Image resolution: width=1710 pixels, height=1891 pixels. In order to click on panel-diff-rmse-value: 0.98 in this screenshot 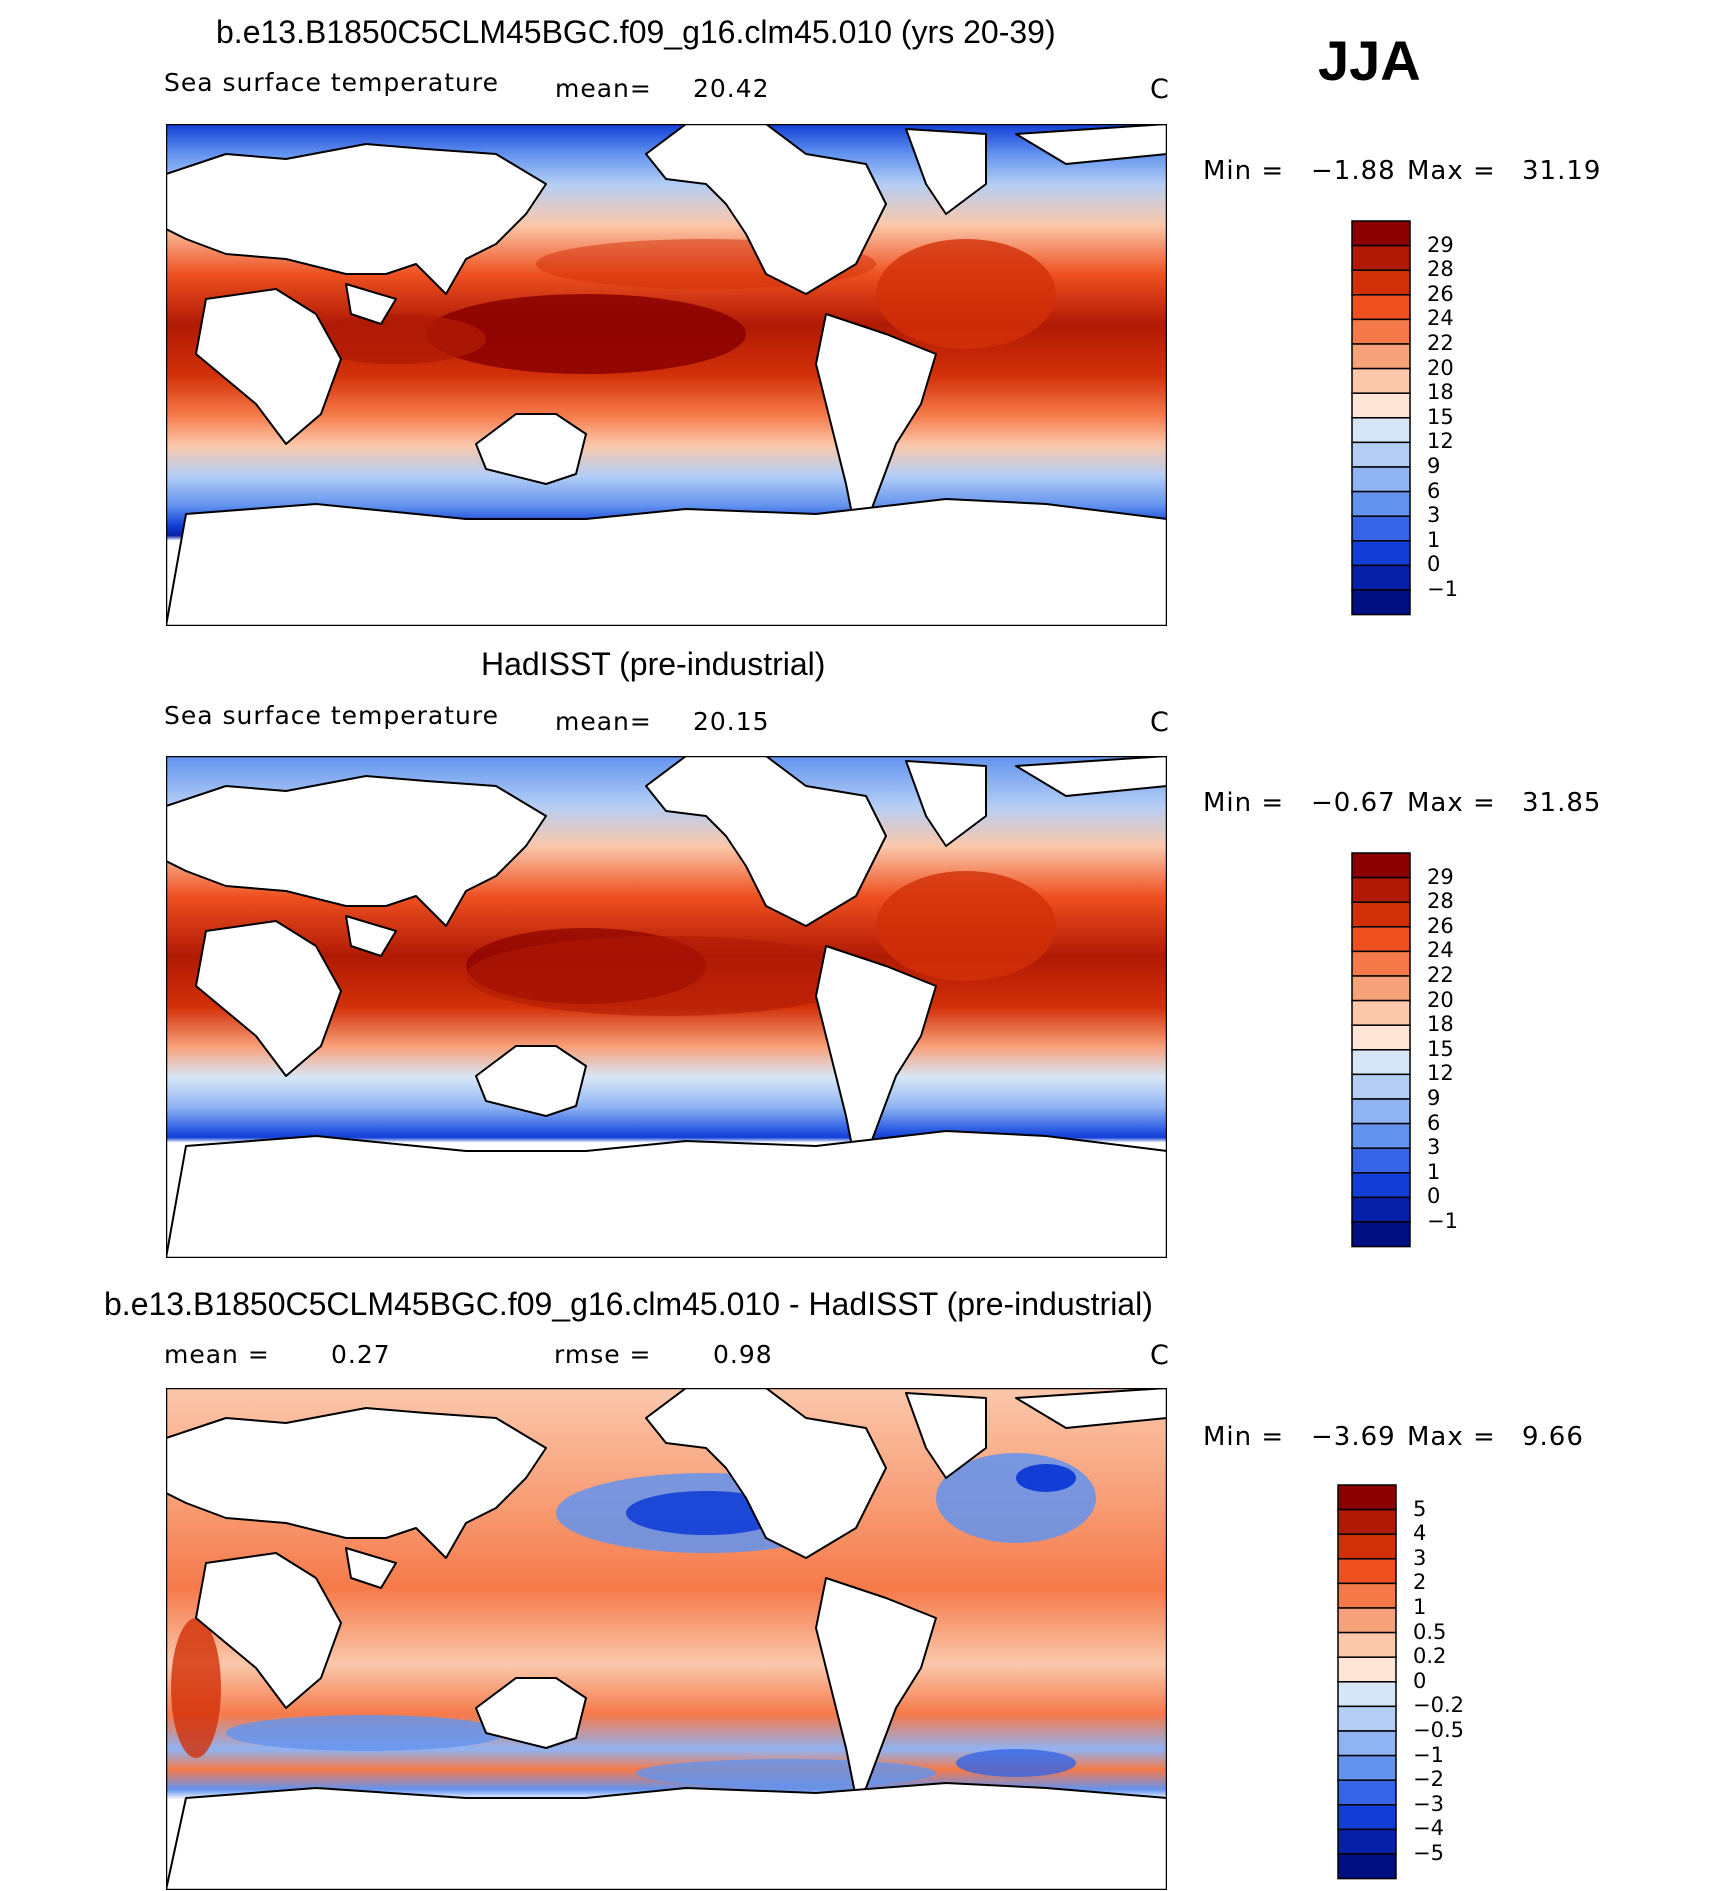, I will do `click(743, 1354)`.